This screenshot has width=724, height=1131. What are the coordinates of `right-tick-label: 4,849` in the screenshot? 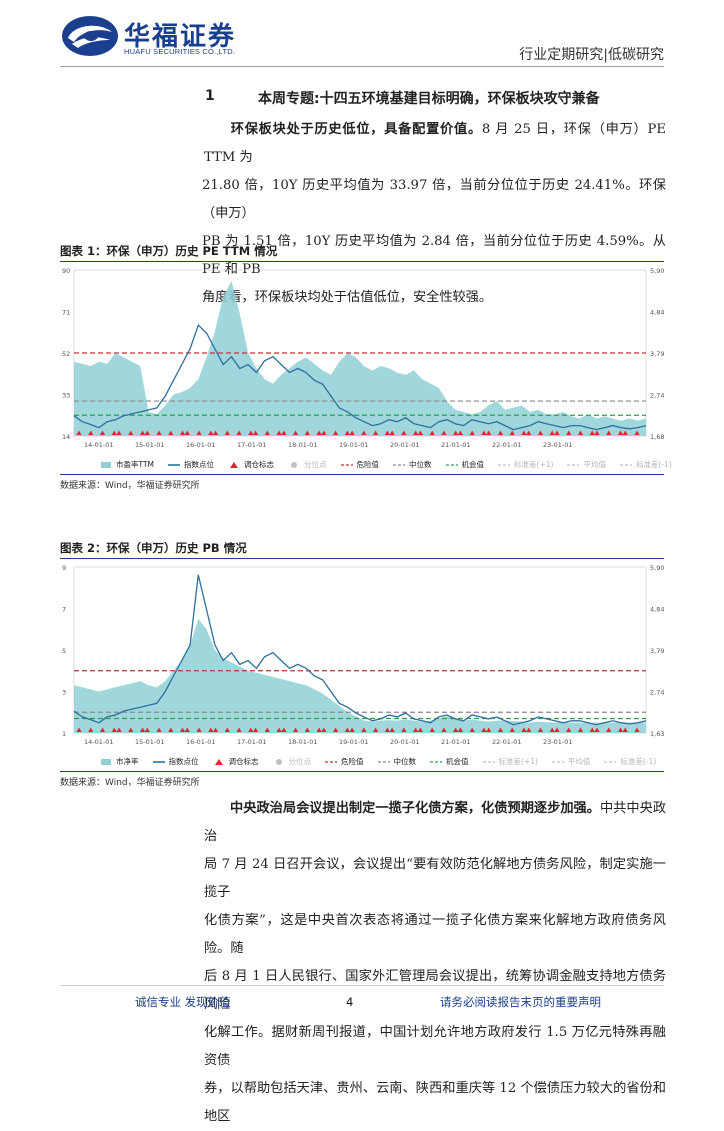 It's located at (657, 610).